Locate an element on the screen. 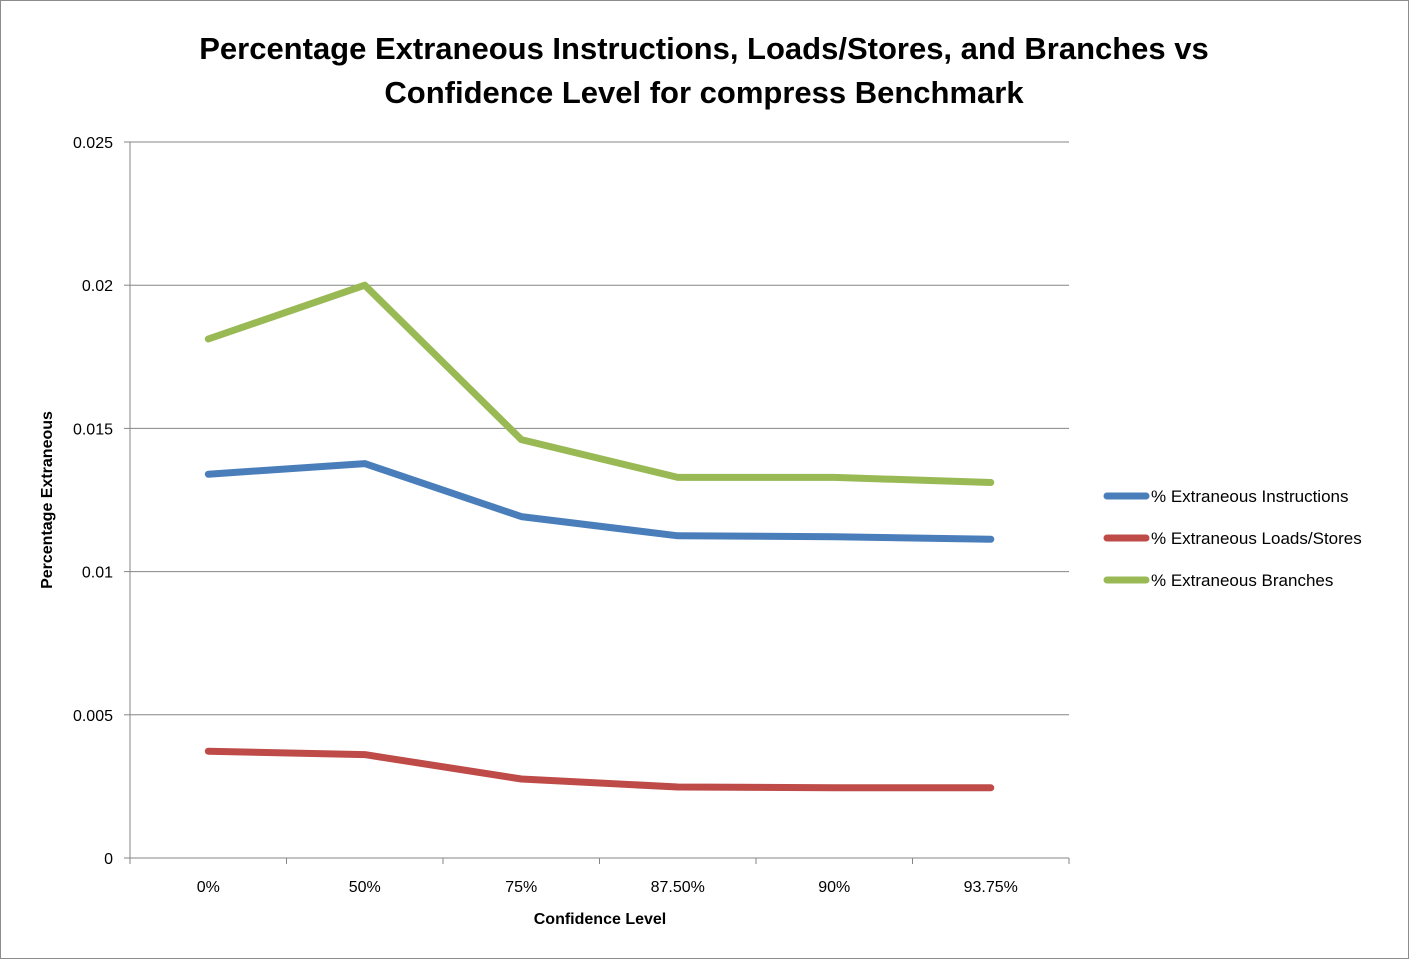 This screenshot has height=959, width=1409. legend-label: % Extraneous Loads/Stores is located at coordinates (1256, 538).